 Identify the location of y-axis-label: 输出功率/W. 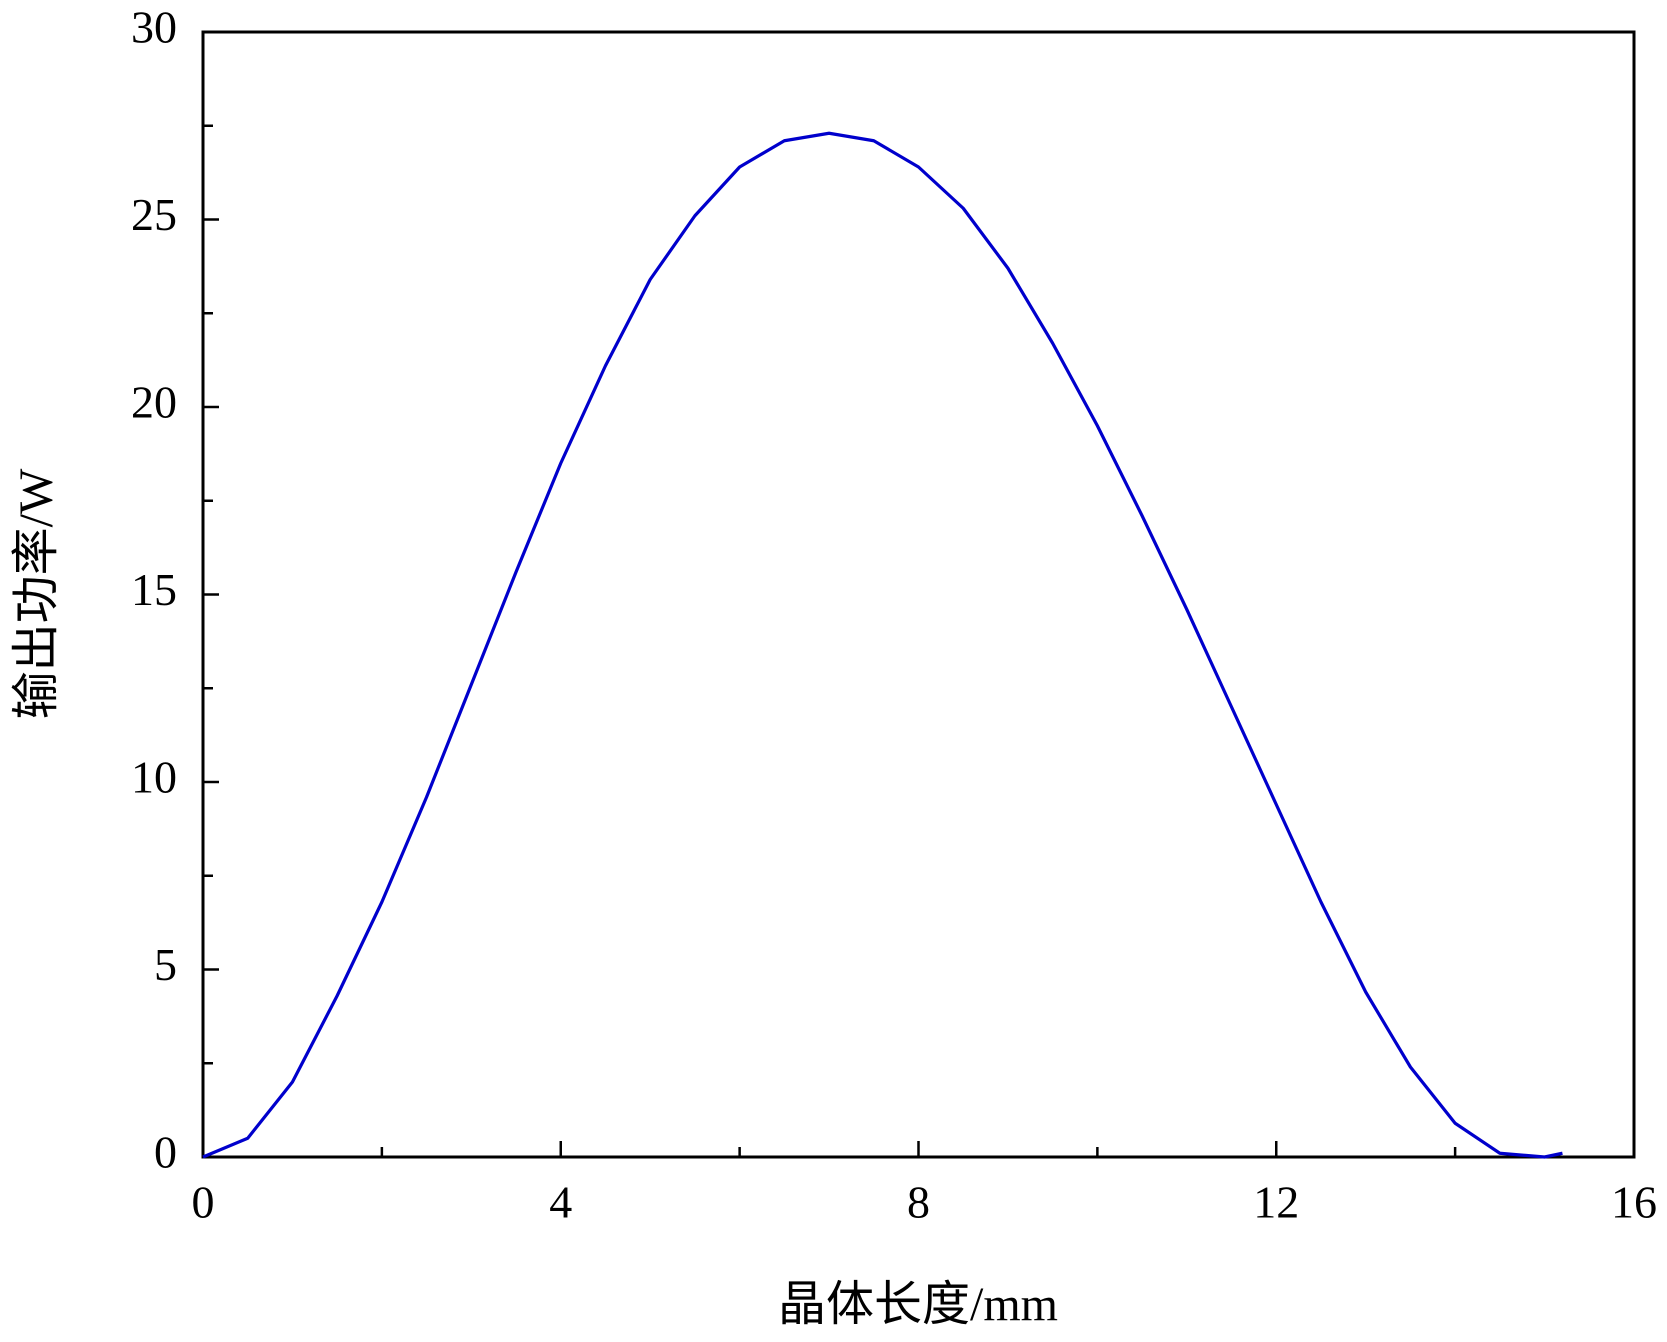
(36, 593).